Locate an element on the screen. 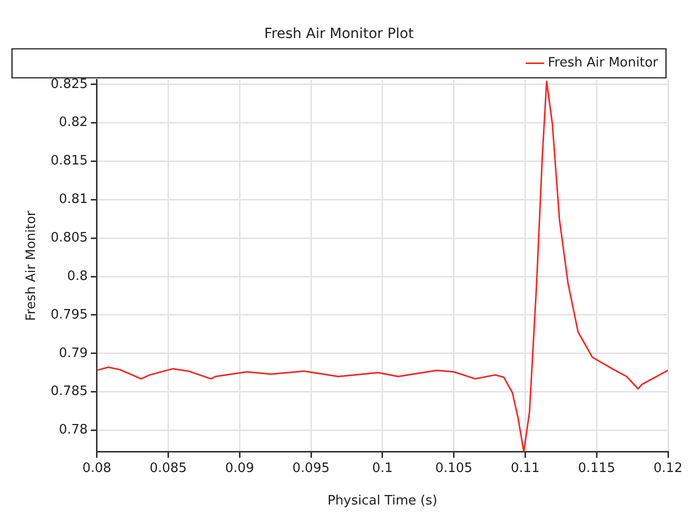 The image size is (698, 523). chart-title: Fresh Air Monitor Plot is located at coordinates (339, 34).